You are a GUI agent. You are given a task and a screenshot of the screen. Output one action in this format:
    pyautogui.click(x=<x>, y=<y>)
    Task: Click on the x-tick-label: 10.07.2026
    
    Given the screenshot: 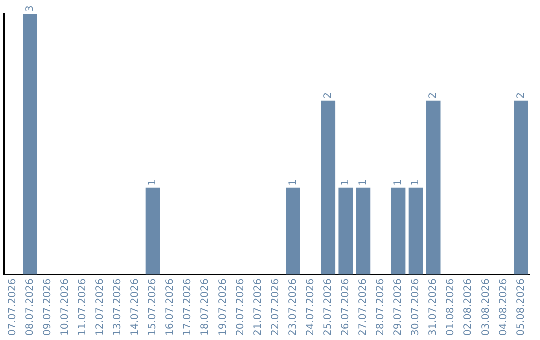 What is the action you would take?
    pyautogui.click(x=65, y=307)
    